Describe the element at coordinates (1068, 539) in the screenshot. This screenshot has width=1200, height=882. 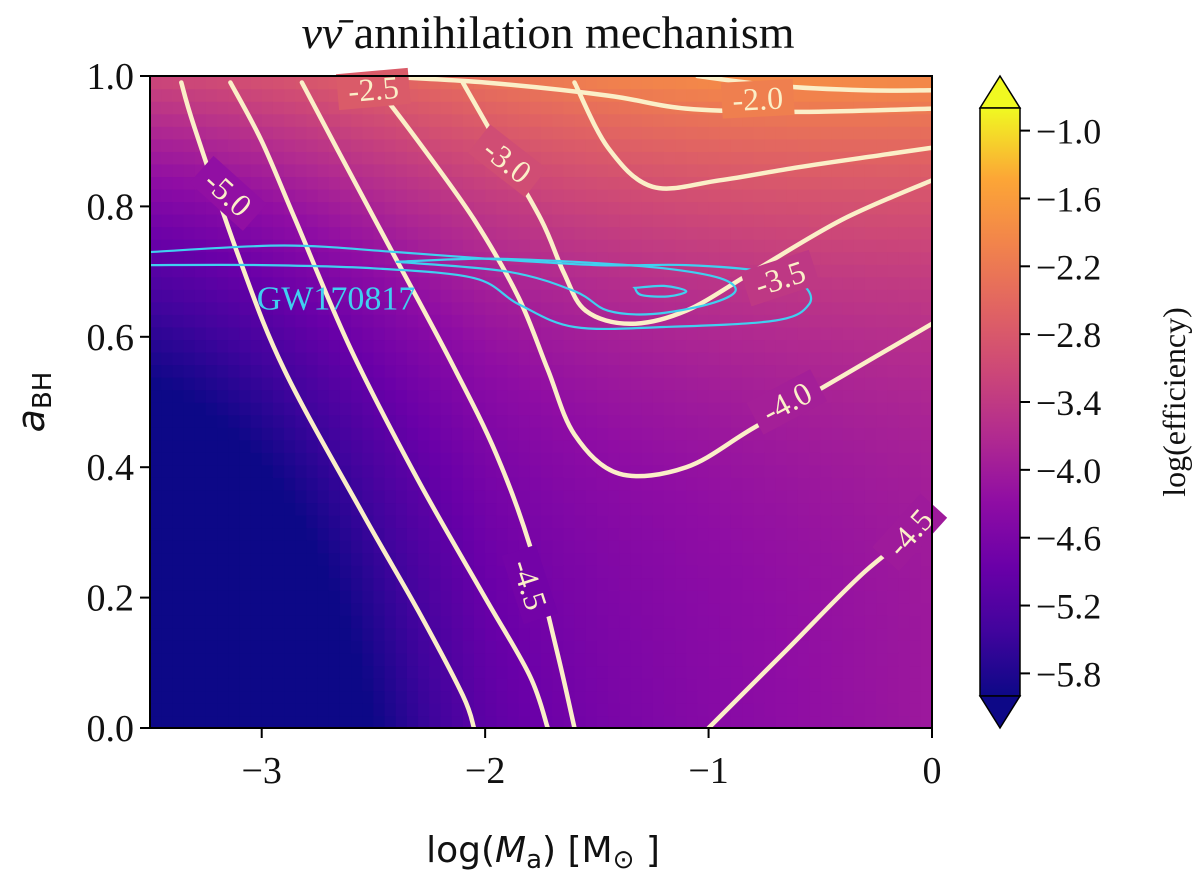
I see `colorbar-tick-label: −4.6` at that location.